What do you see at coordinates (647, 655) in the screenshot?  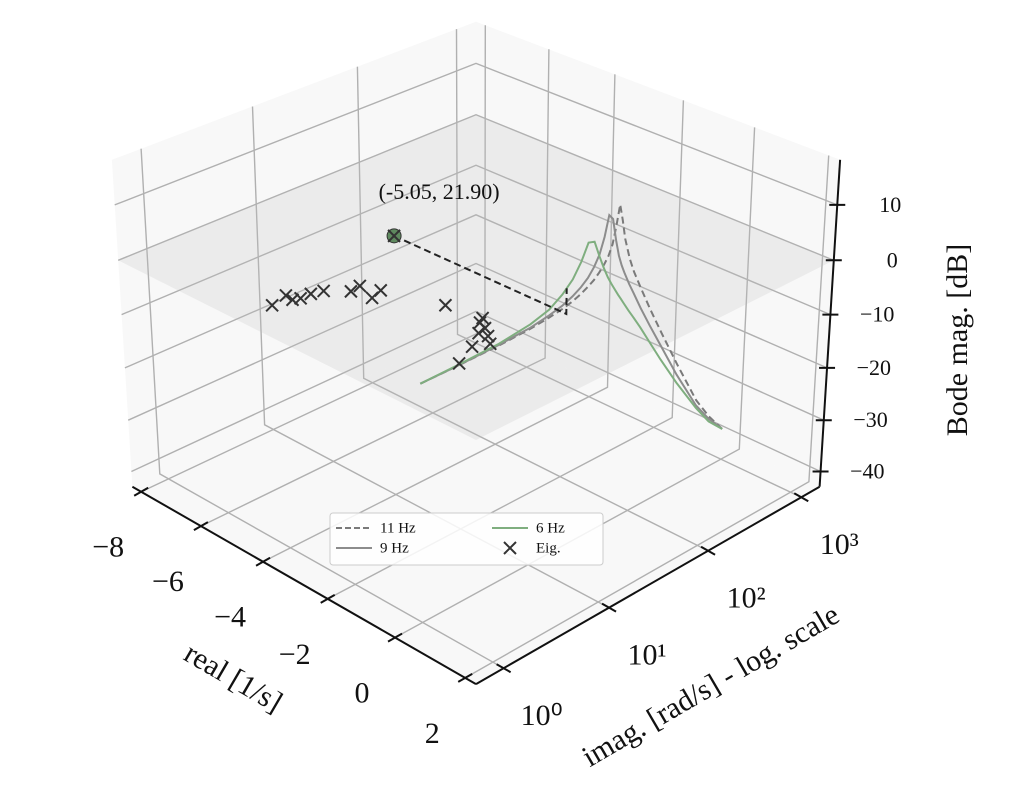 I see `y-tick-label: 10¹` at bounding box center [647, 655].